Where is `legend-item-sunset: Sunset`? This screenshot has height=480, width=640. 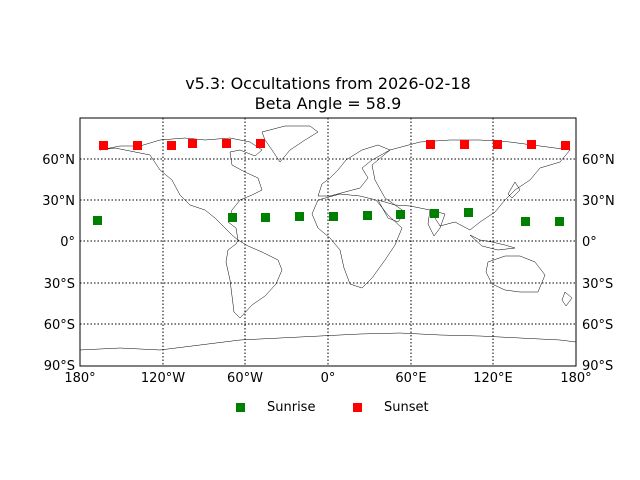 legend-item-sunset: Sunset is located at coordinates (391, 407).